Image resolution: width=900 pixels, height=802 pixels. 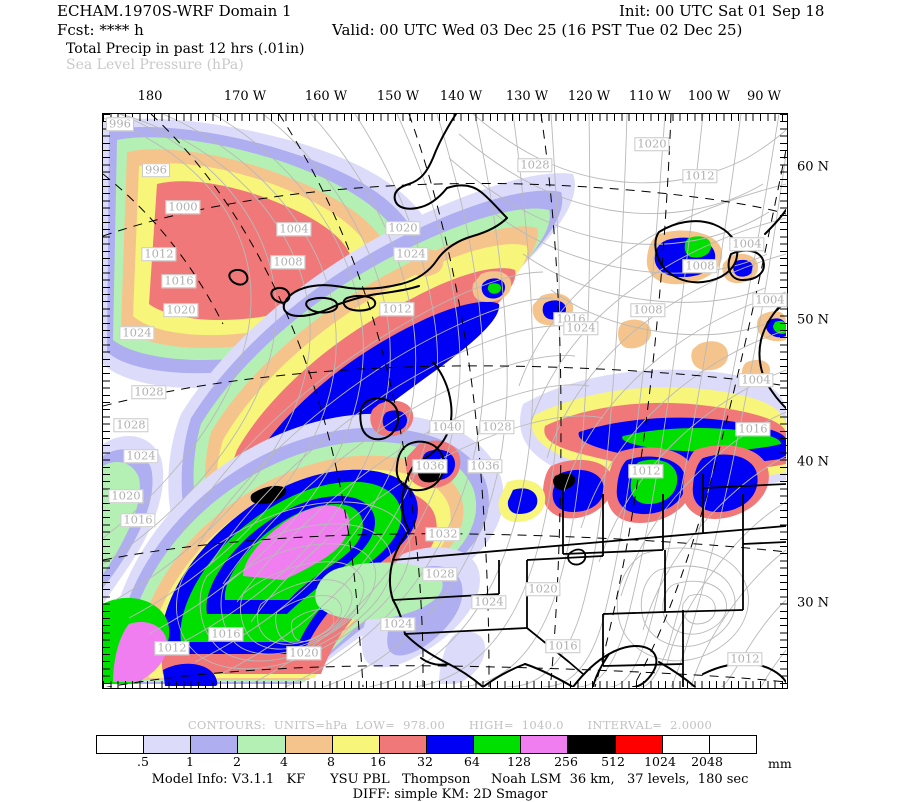 What do you see at coordinates (326, 96) in the screenshot?
I see `lon-tick-label: 160 W` at bounding box center [326, 96].